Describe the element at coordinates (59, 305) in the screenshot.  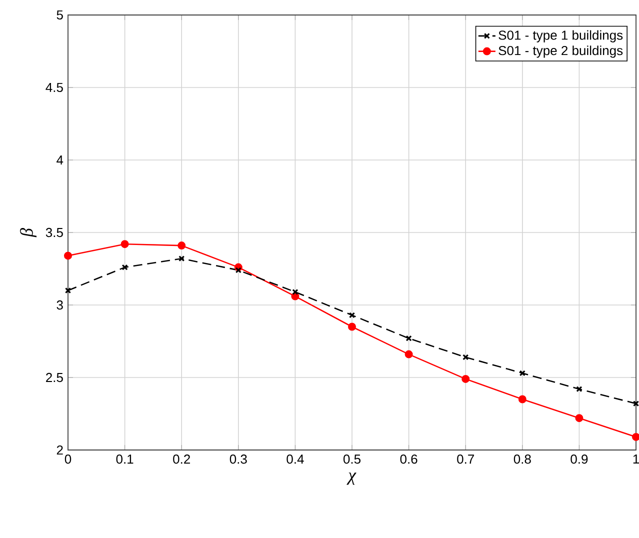
I see `y-tick-label: 3` at that location.